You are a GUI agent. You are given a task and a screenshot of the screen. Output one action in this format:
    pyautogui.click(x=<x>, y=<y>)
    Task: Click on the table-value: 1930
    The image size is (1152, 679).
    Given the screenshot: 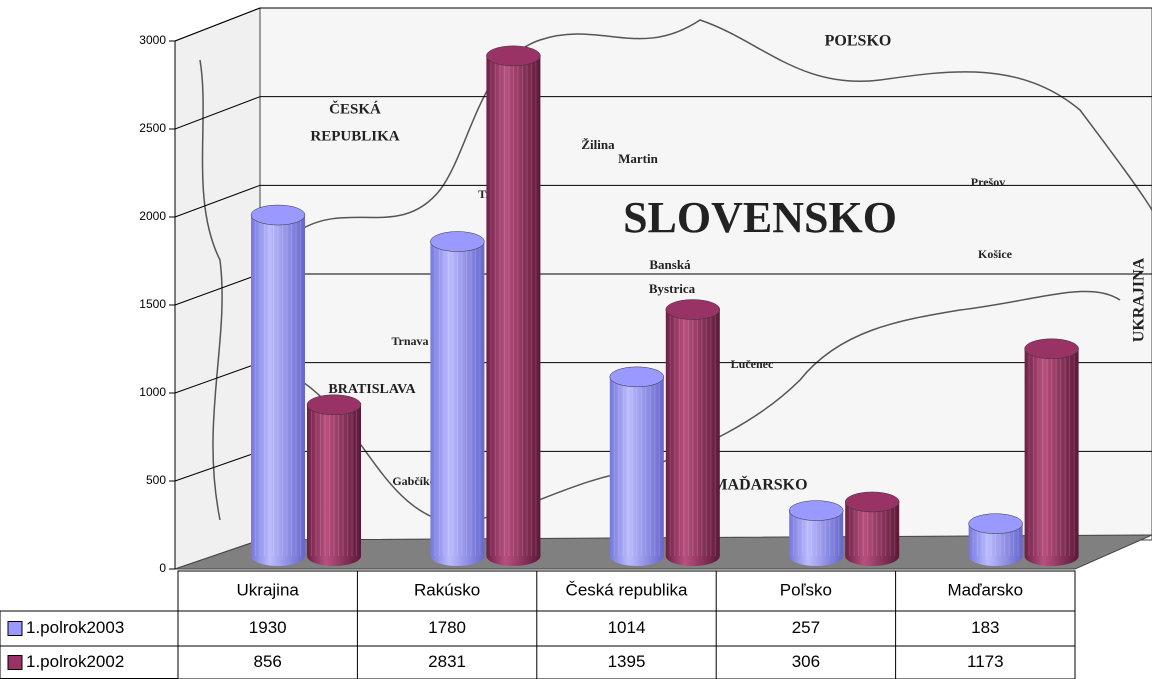 What is the action you would take?
    pyautogui.click(x=268, y=627)
    